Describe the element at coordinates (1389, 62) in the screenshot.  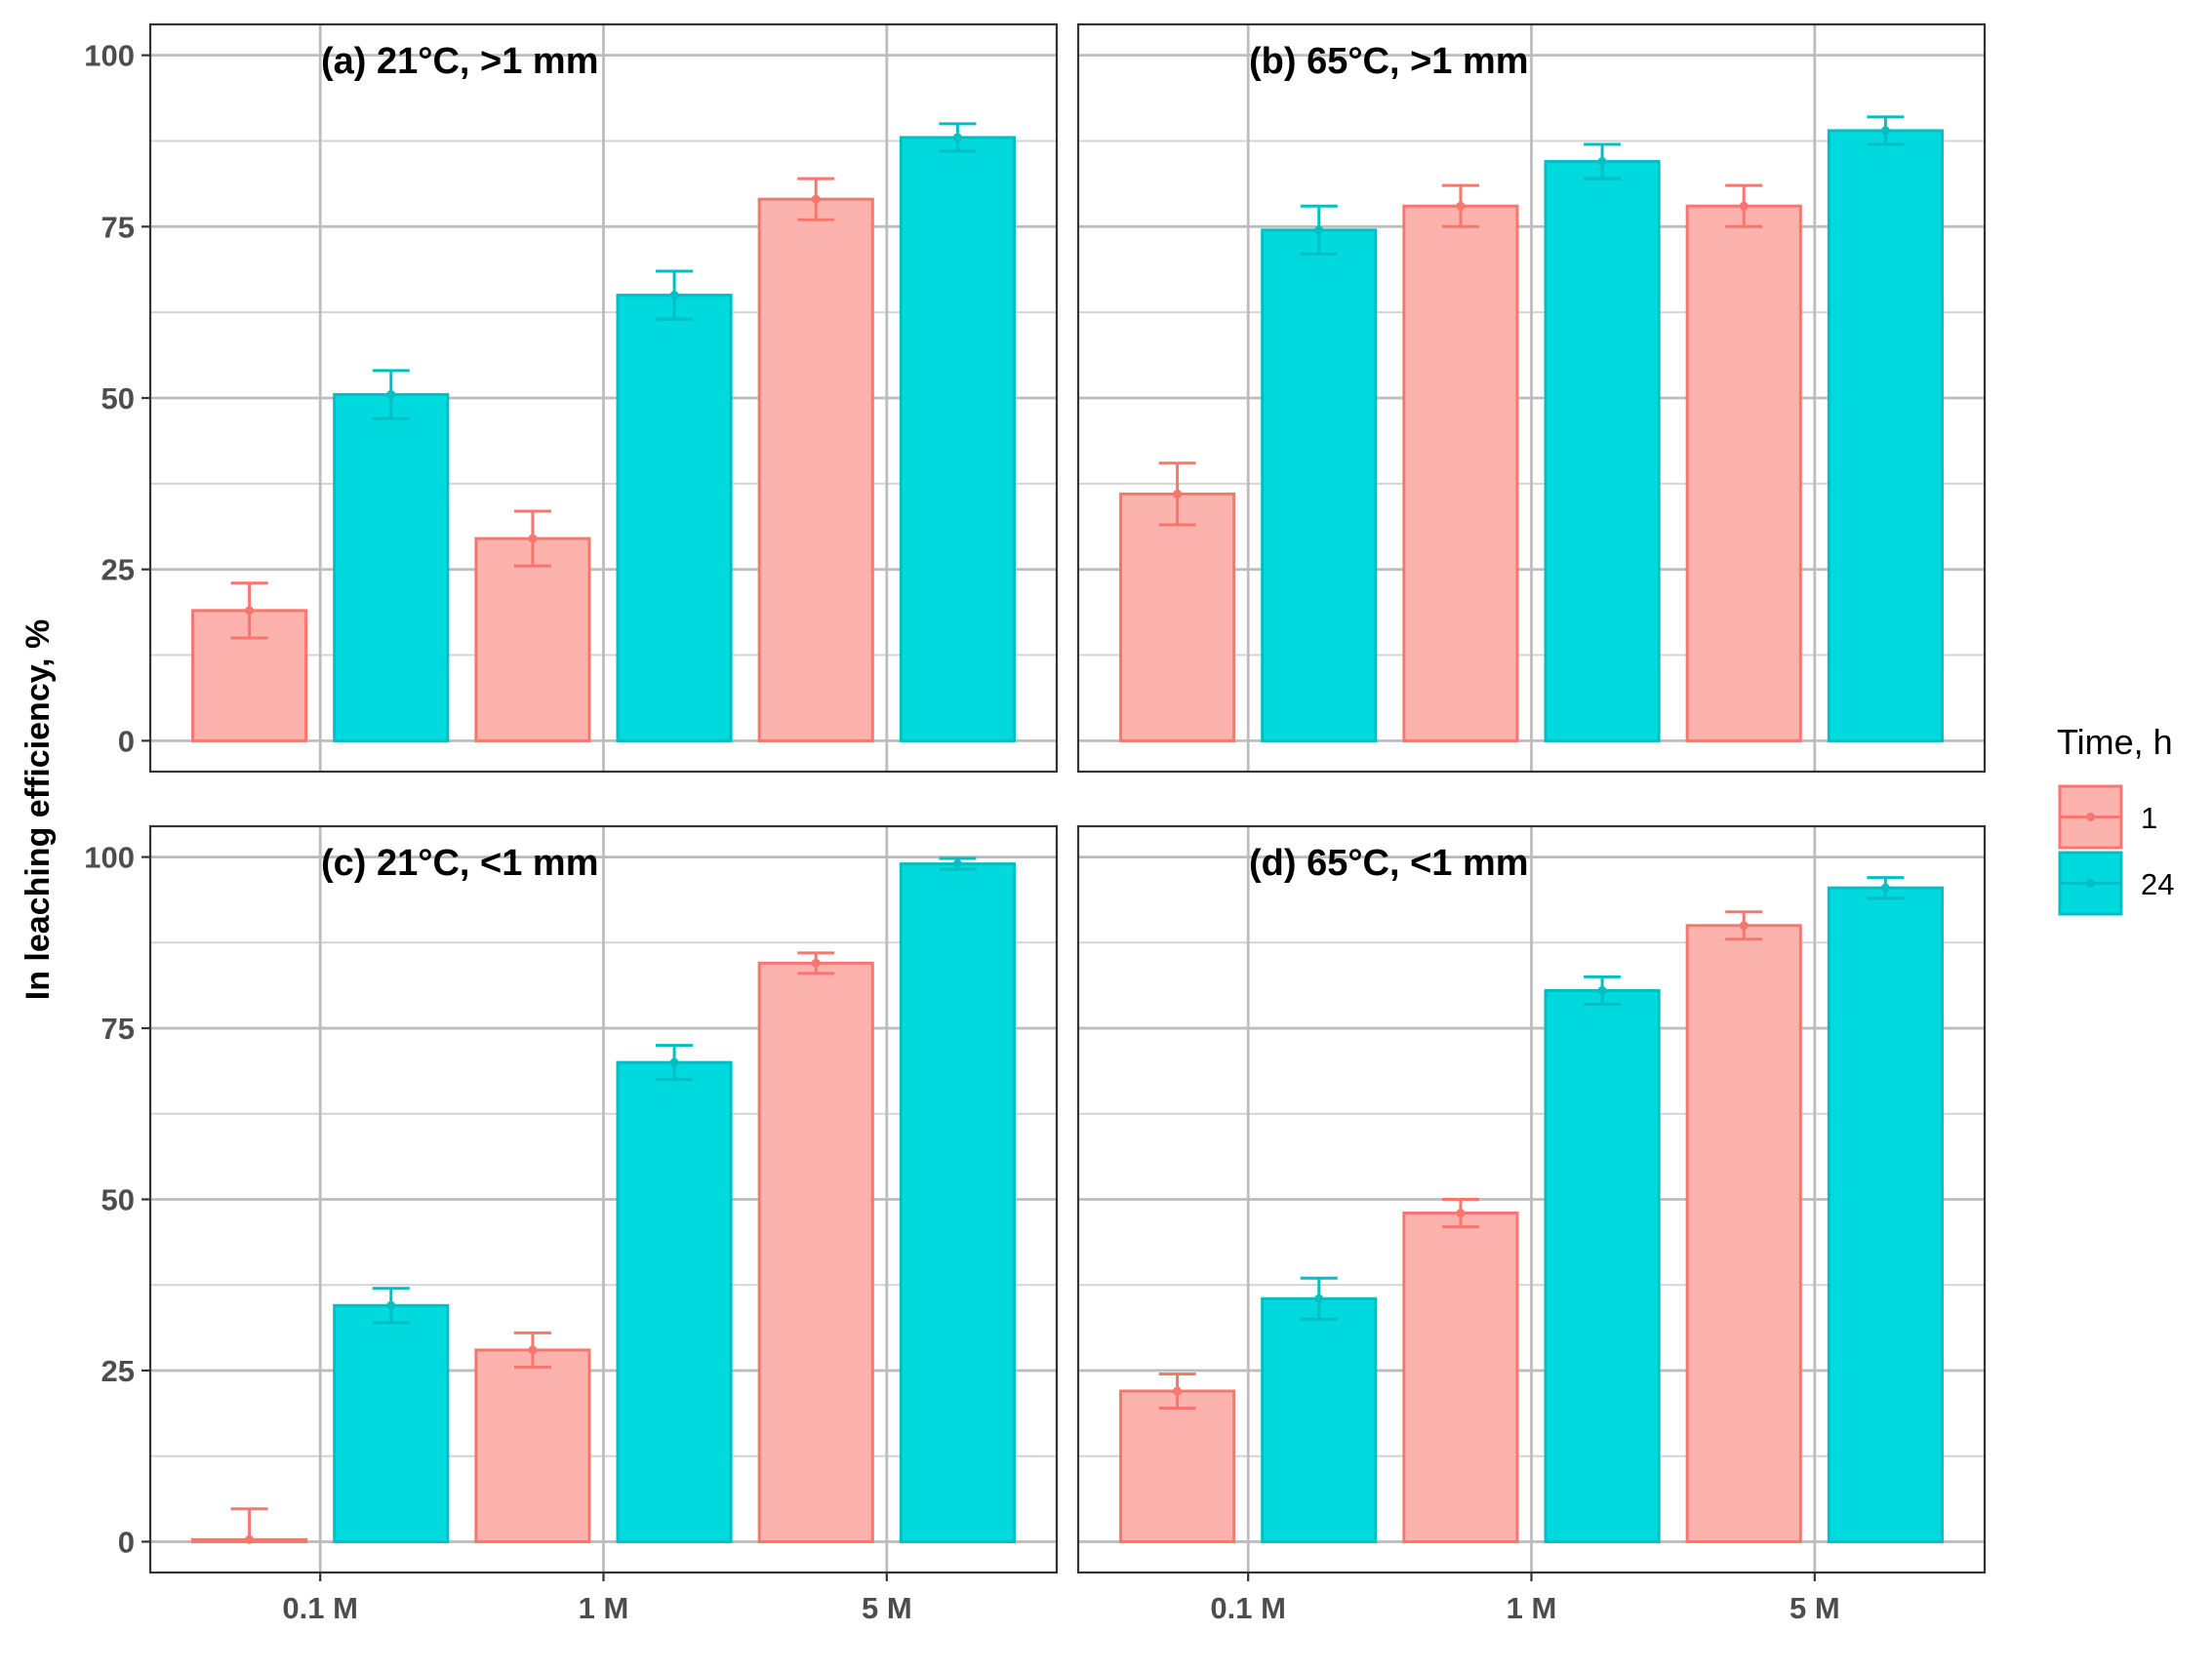
I see `panel-title: (b) 65°C, >1 mm` at that location.